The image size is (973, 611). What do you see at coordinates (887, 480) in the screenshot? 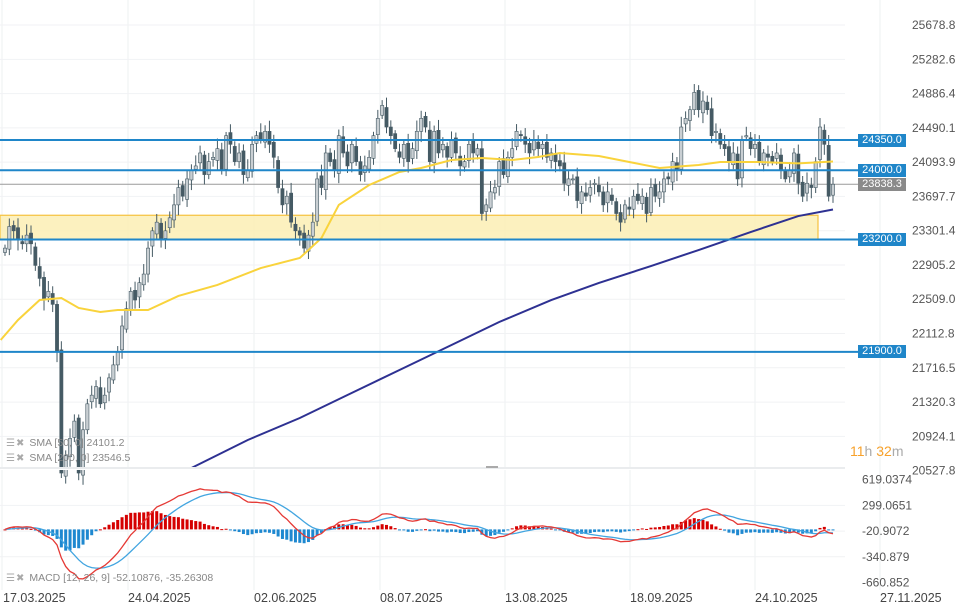
I see `macd-axis-label: 619.0374` at bounding box center [887, 480].